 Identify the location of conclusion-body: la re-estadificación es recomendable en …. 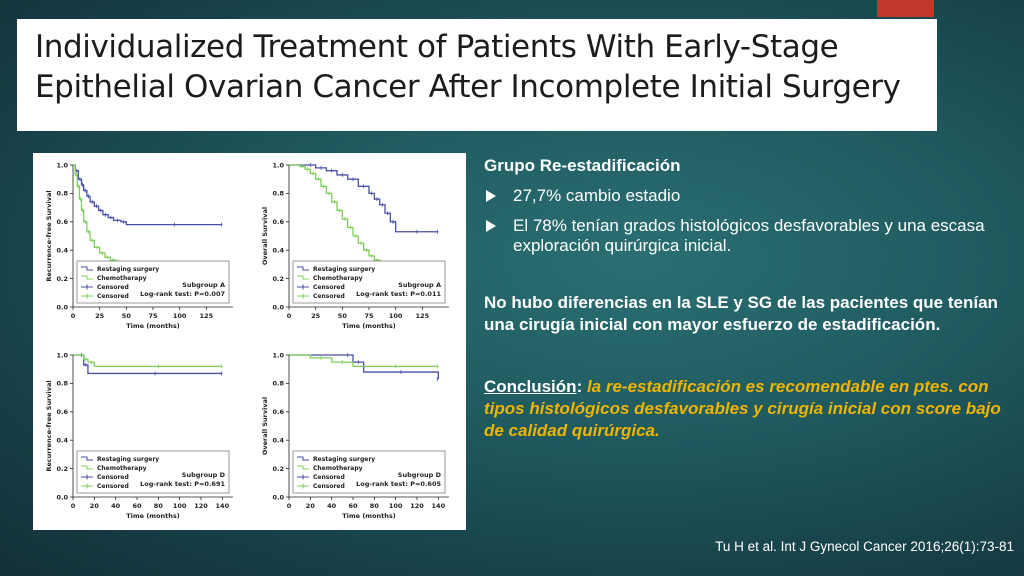
(742, 408).